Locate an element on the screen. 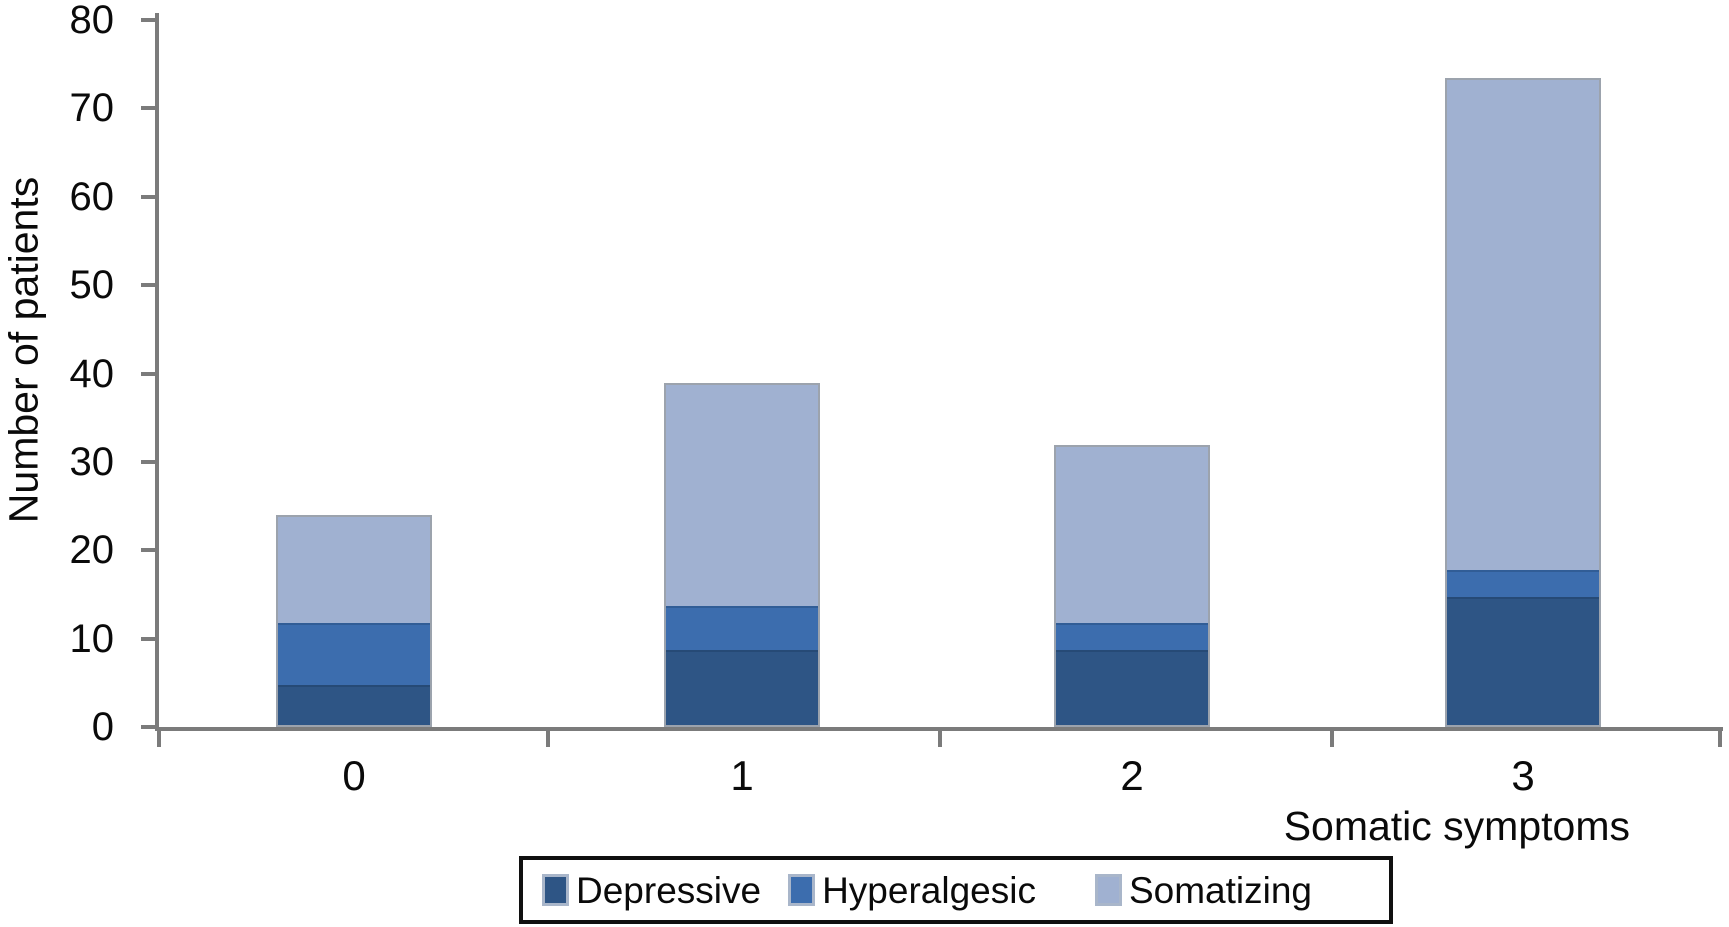  x-tick-label-2: 2 is located at coordinates (1132, 775).